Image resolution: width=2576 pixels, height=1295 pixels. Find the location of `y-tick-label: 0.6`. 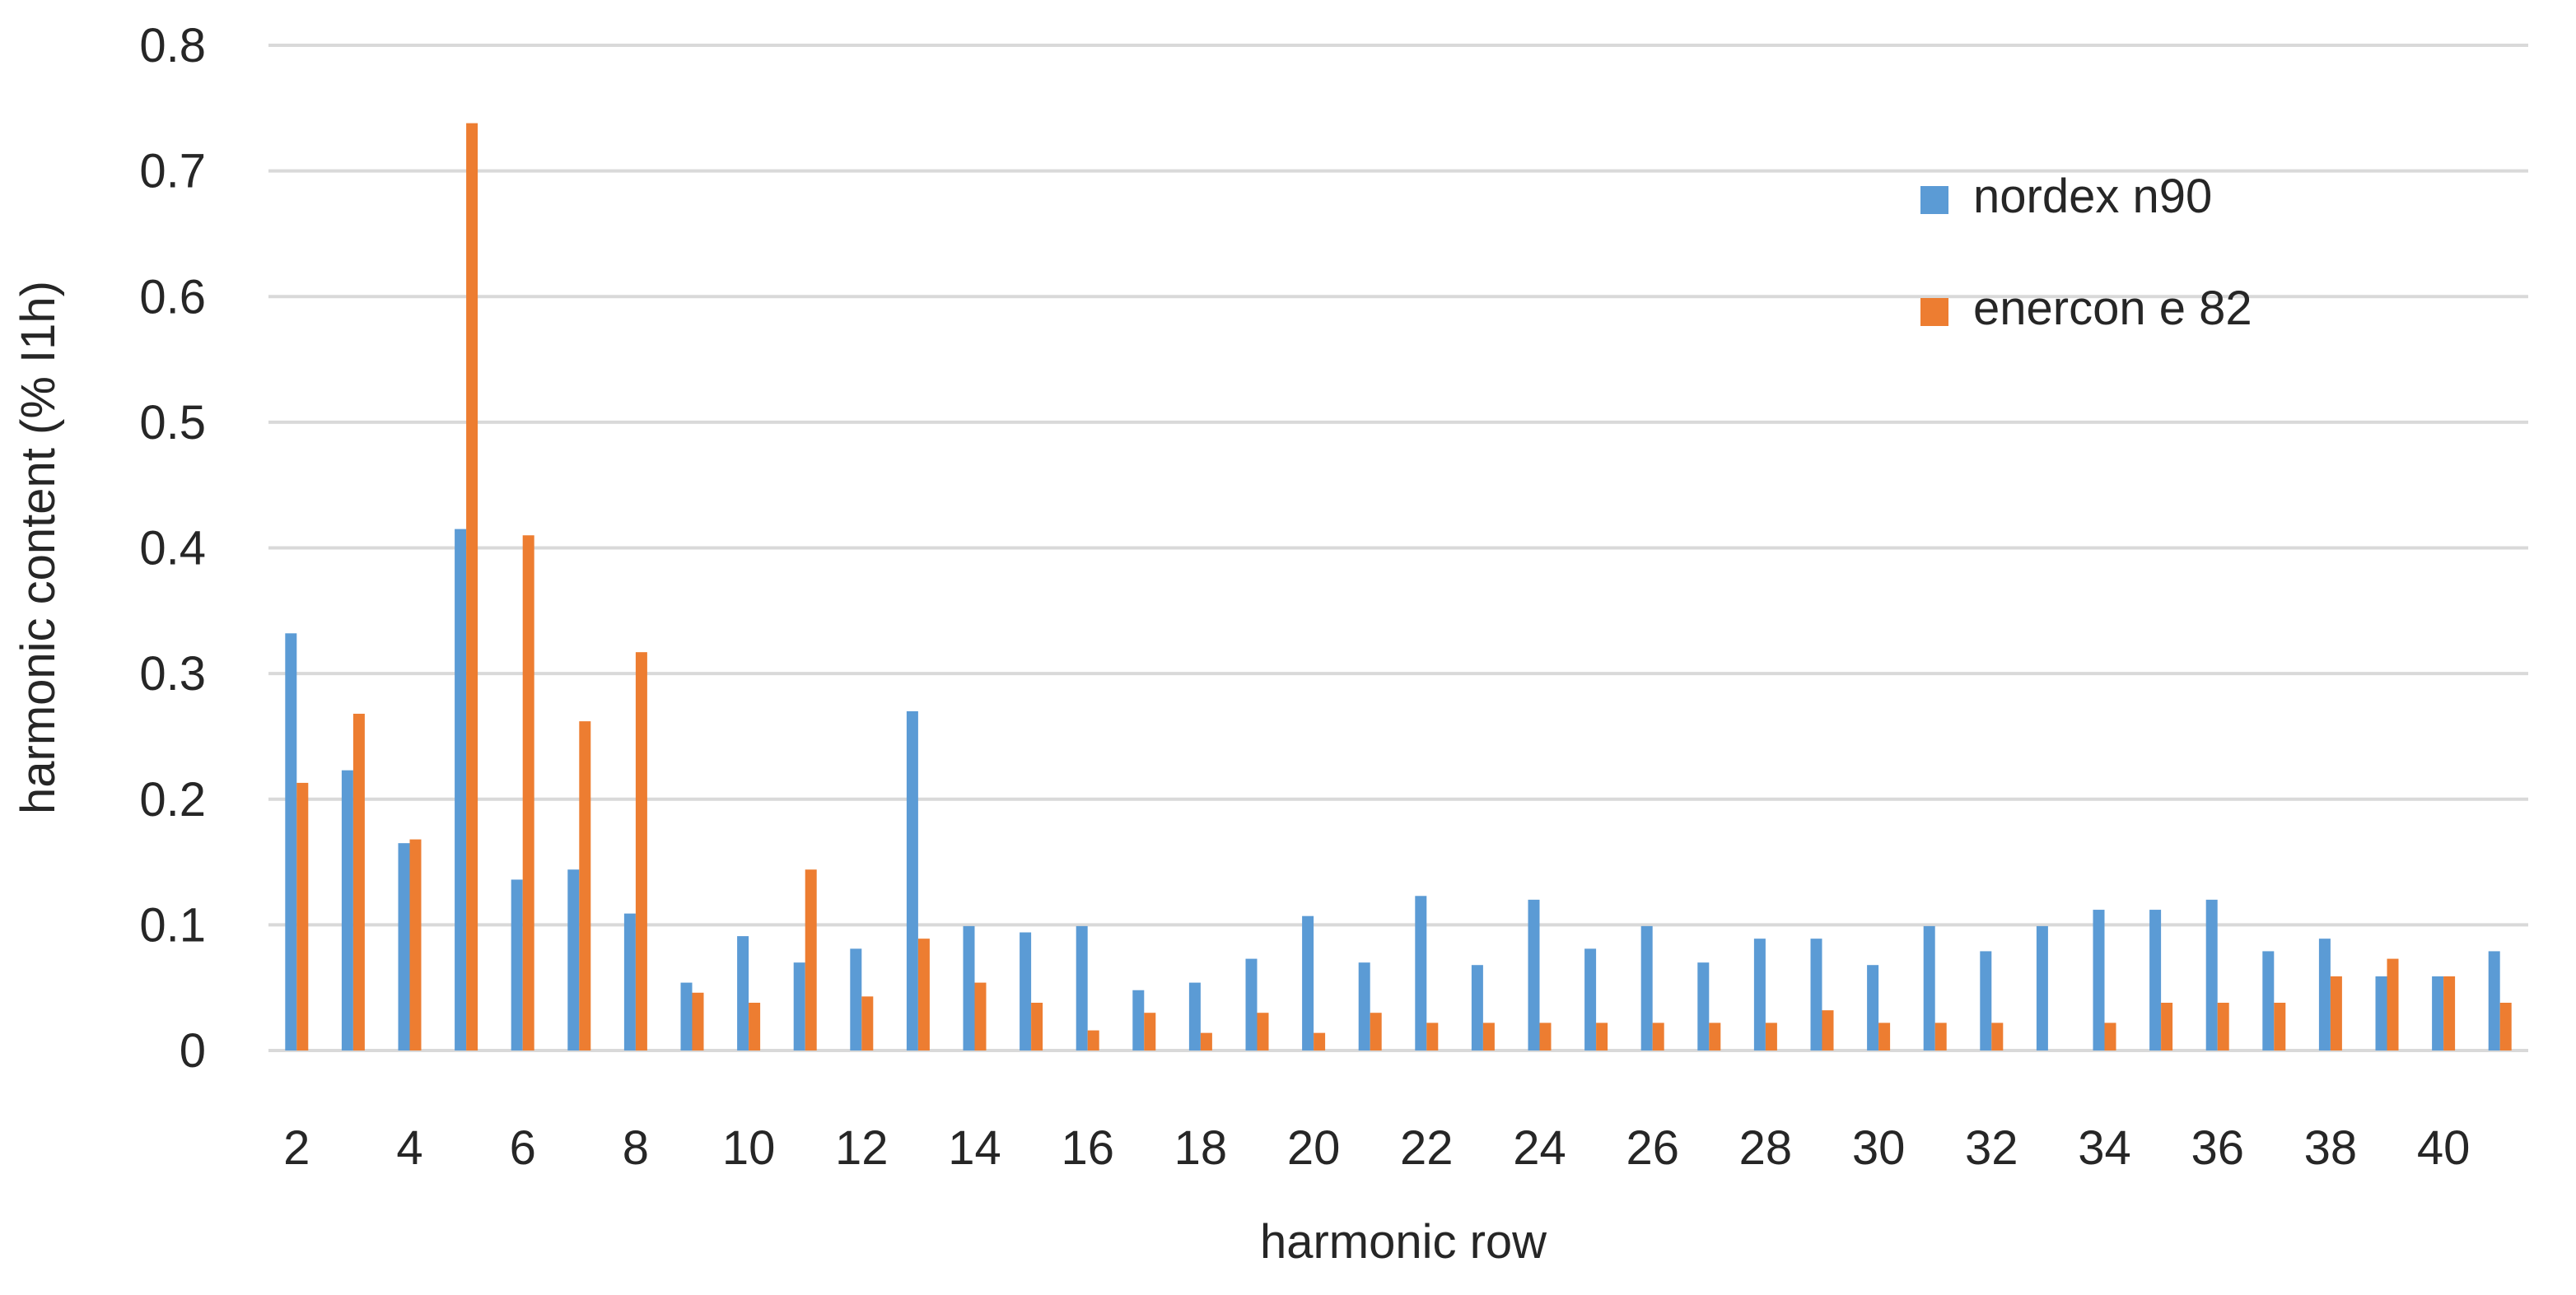

y-tick-label: 0.6 is located at coordinates (172, 297).